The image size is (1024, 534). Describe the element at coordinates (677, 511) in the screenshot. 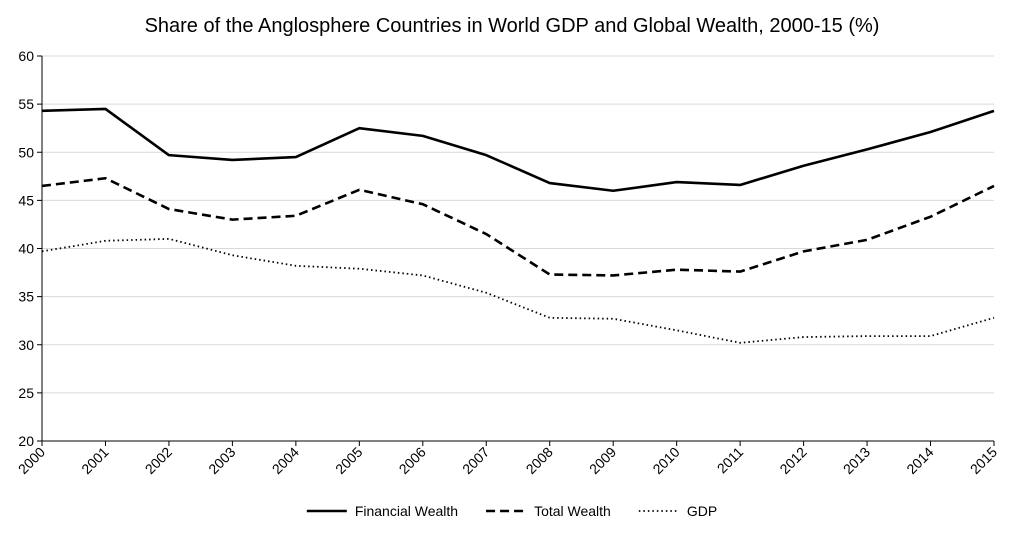

I see `legend-item: GDP` at that location.